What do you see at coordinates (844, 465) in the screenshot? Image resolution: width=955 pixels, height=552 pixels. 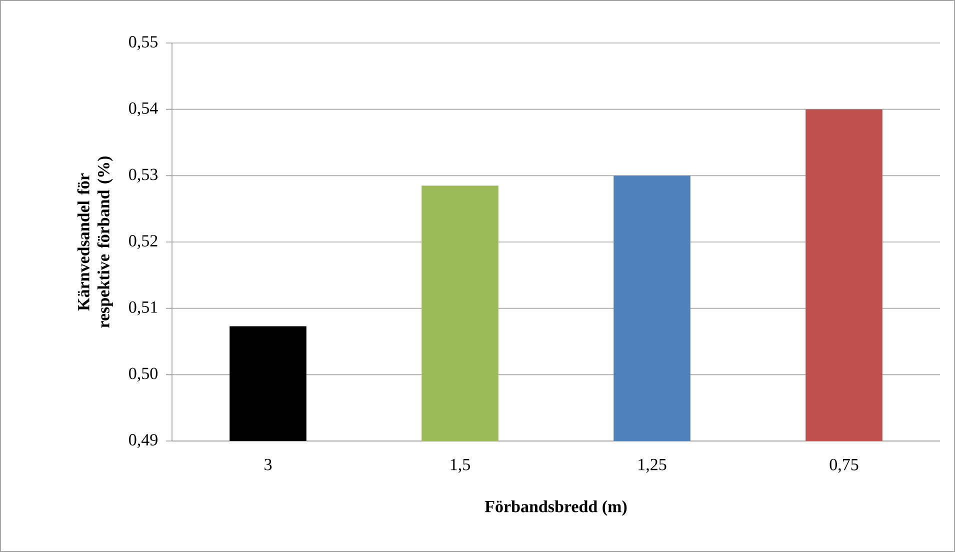 I see `x-tick-label: 0,75` at bounding box center [844, 465].